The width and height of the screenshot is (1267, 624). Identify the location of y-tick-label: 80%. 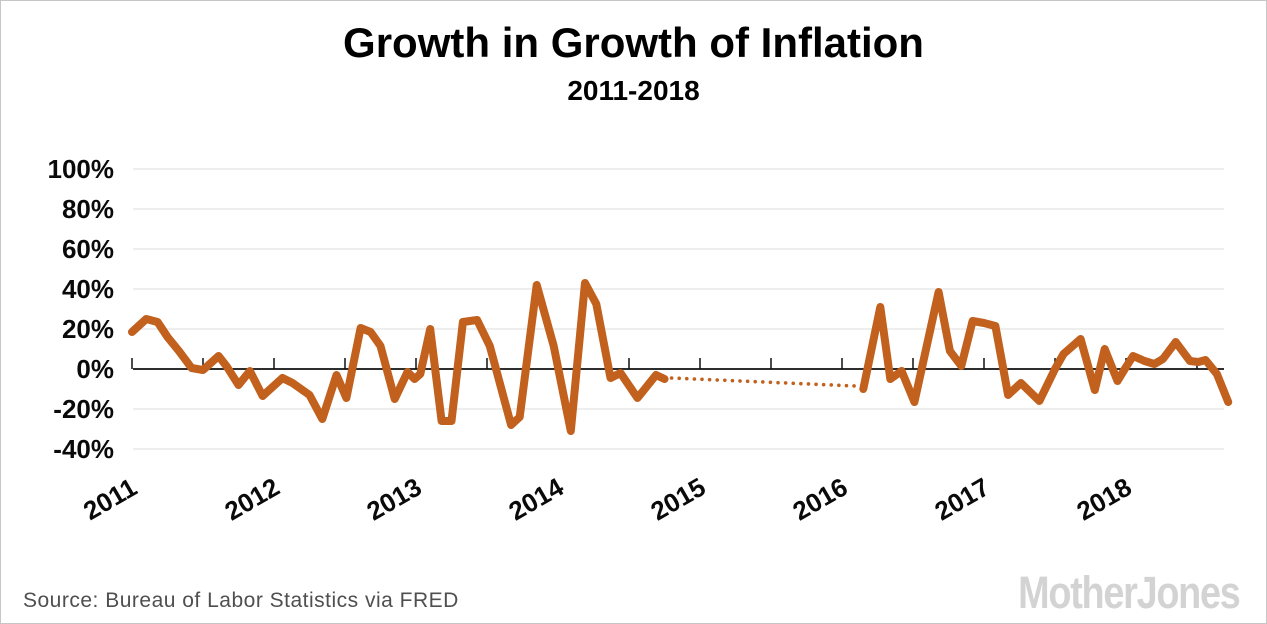
(88, 209).